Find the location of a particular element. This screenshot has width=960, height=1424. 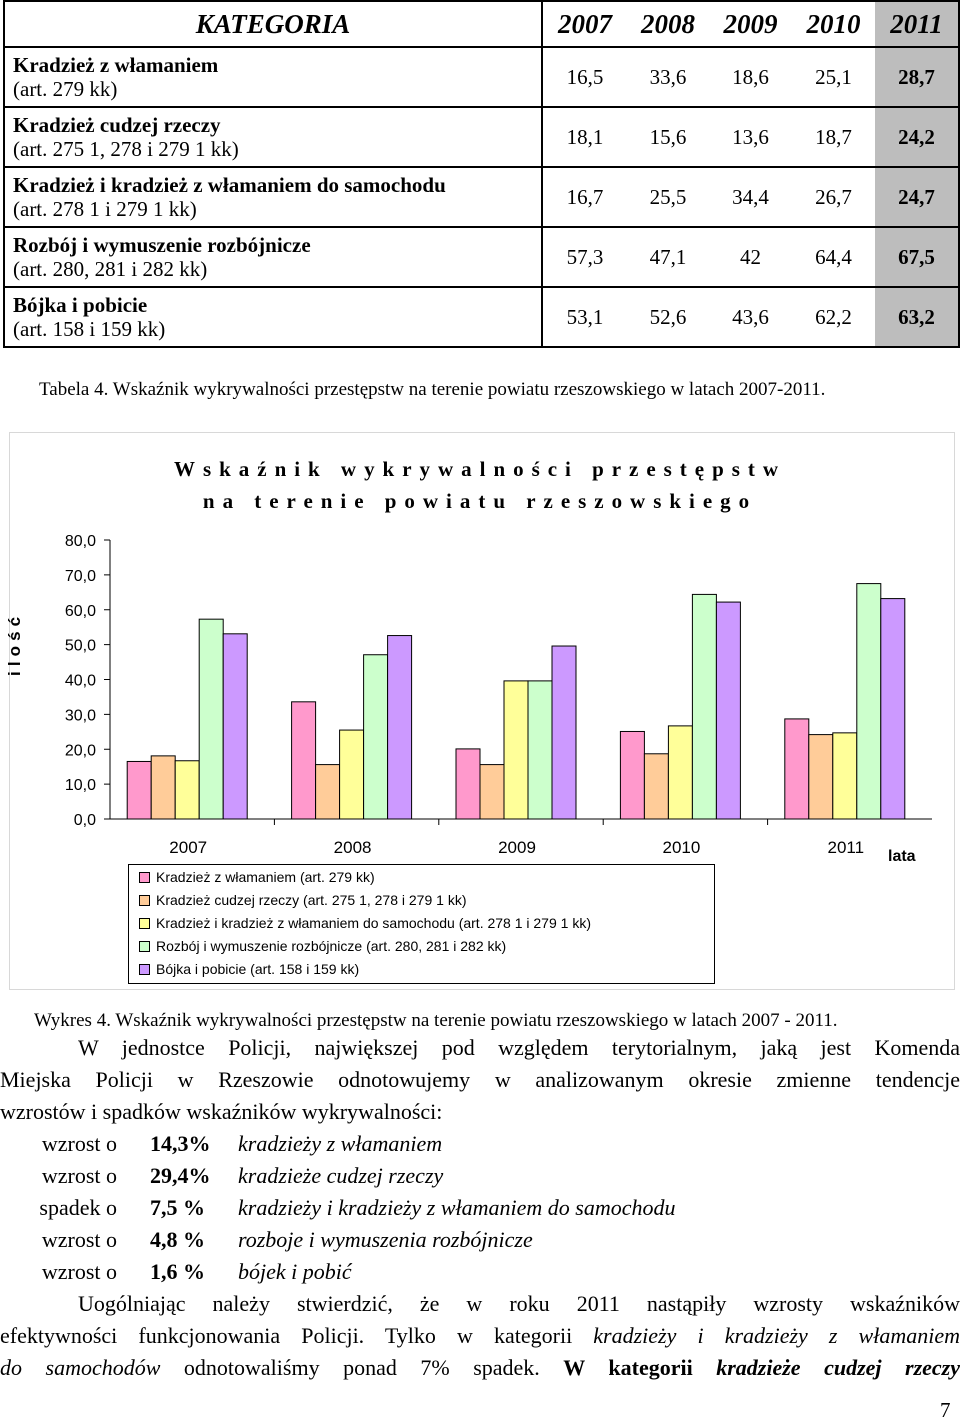

legend-item: Bójka i pobicie (art. 158 i 159 kk) is located at coordinates (249, 969).